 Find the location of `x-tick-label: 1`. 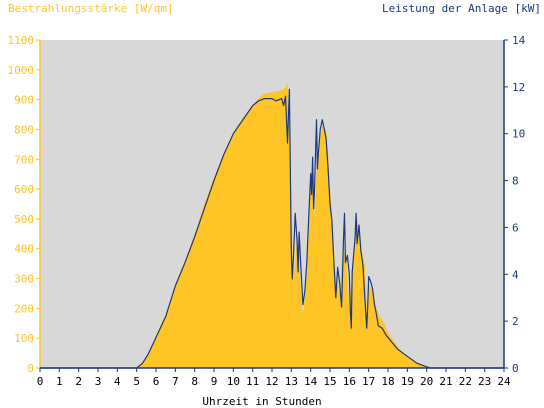

x-tick-label: 1 is located at coordinates (59, 381).